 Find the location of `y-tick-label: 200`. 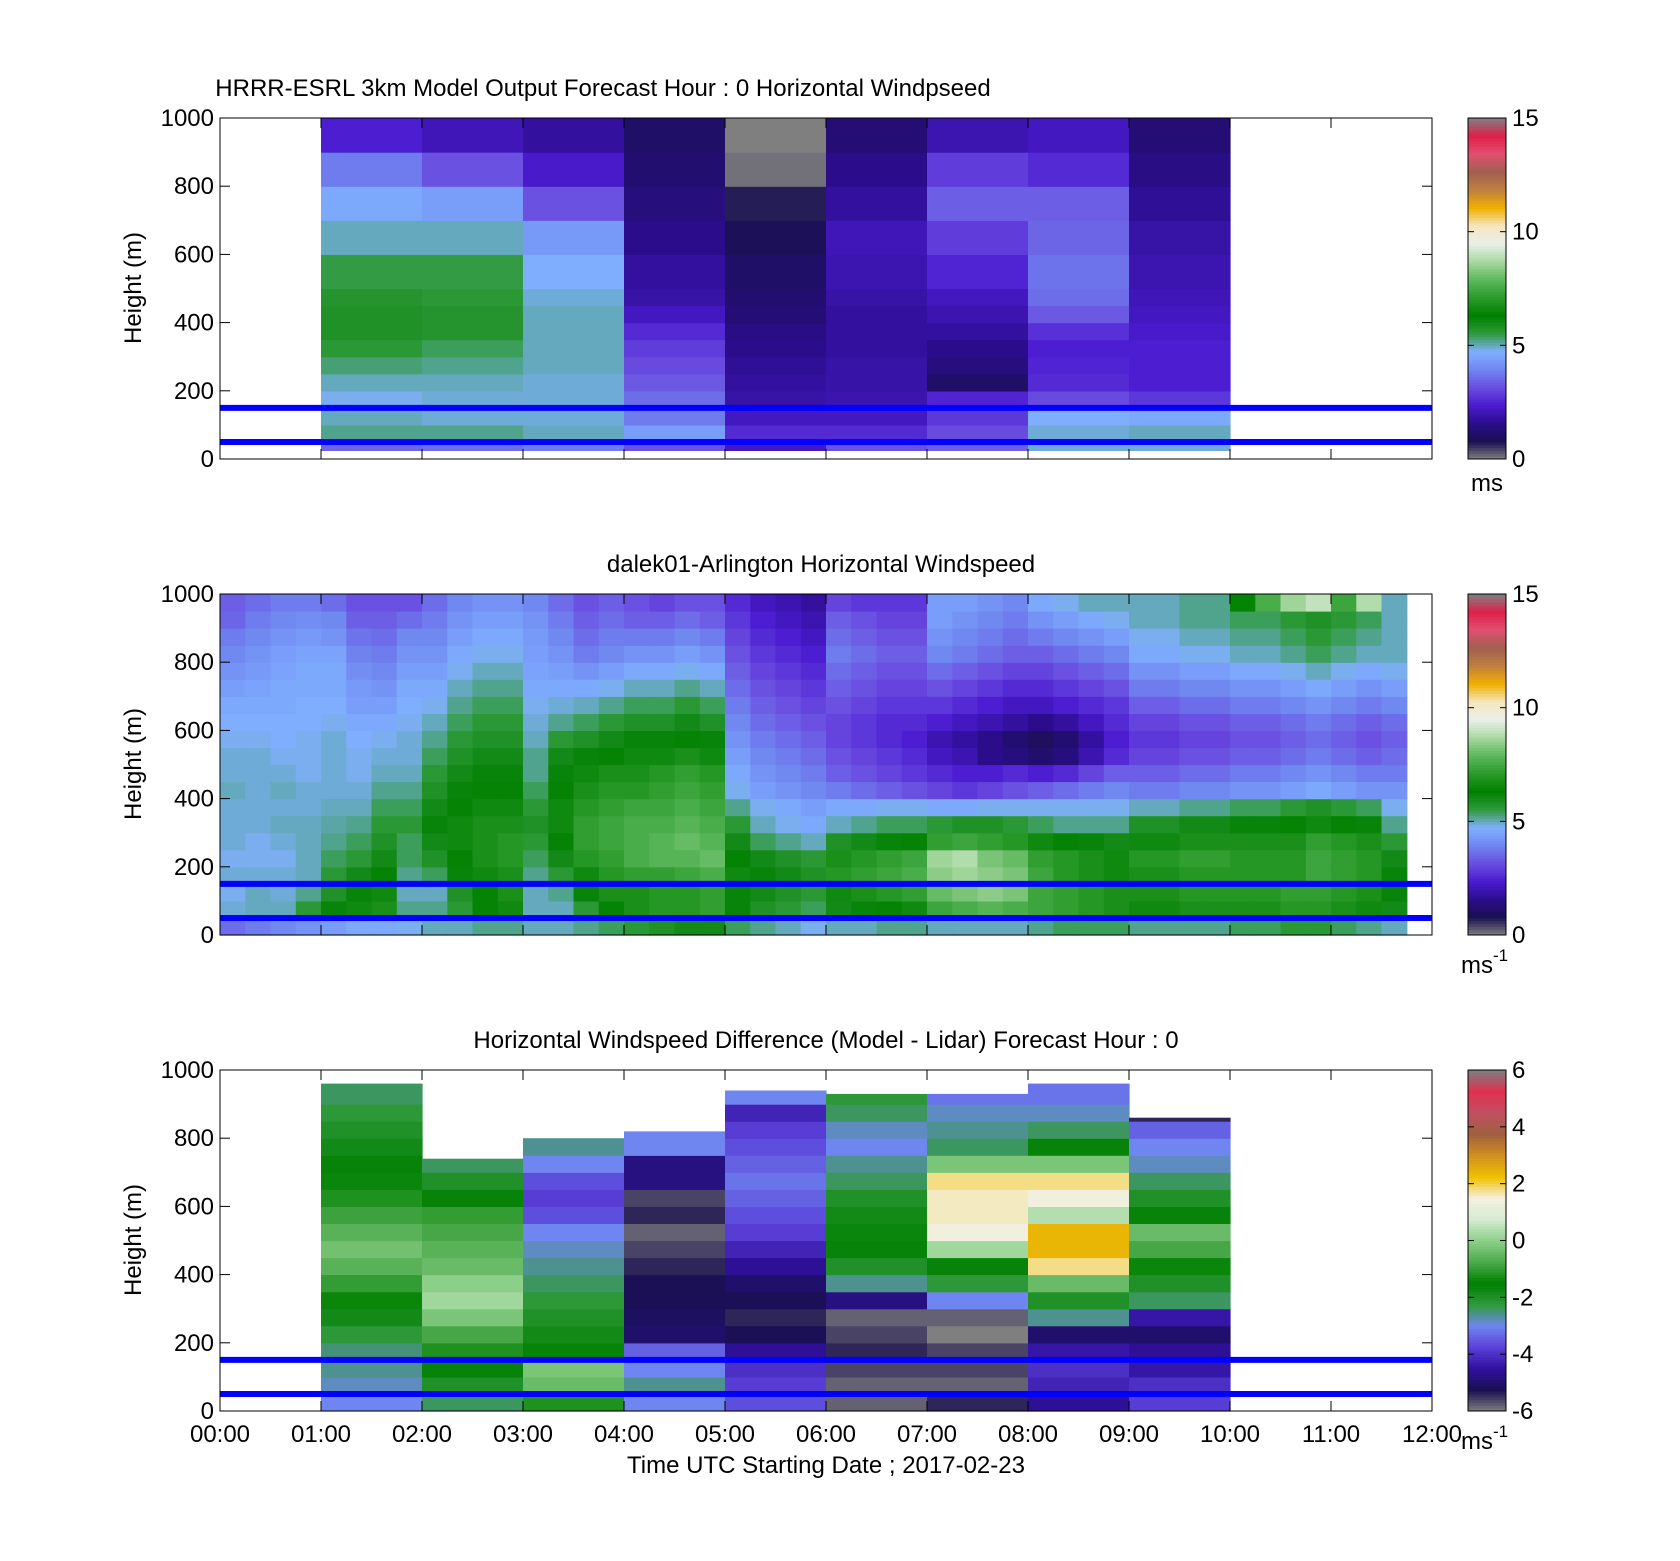

y-tick-label: 200 is located at coordinates (194, 391).